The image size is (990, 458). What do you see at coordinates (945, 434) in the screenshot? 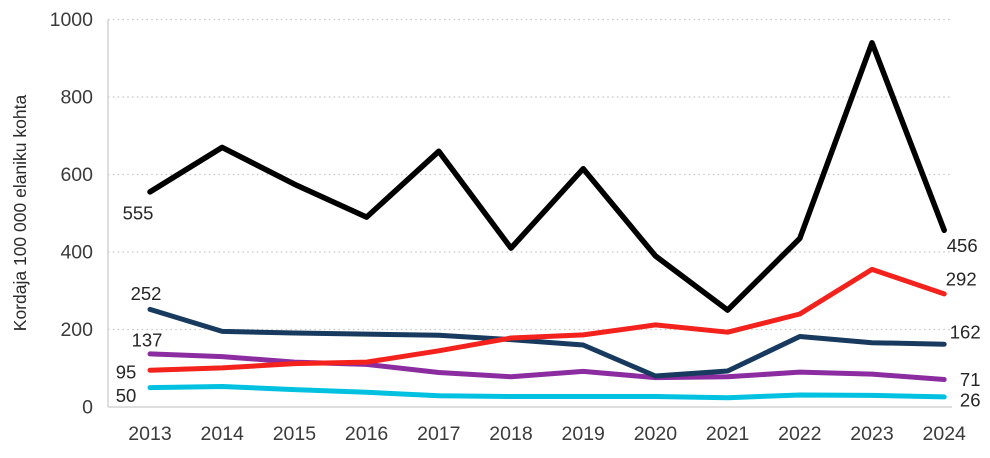
I see `x-tick-label: 2024` at bounding box center [945, 434].